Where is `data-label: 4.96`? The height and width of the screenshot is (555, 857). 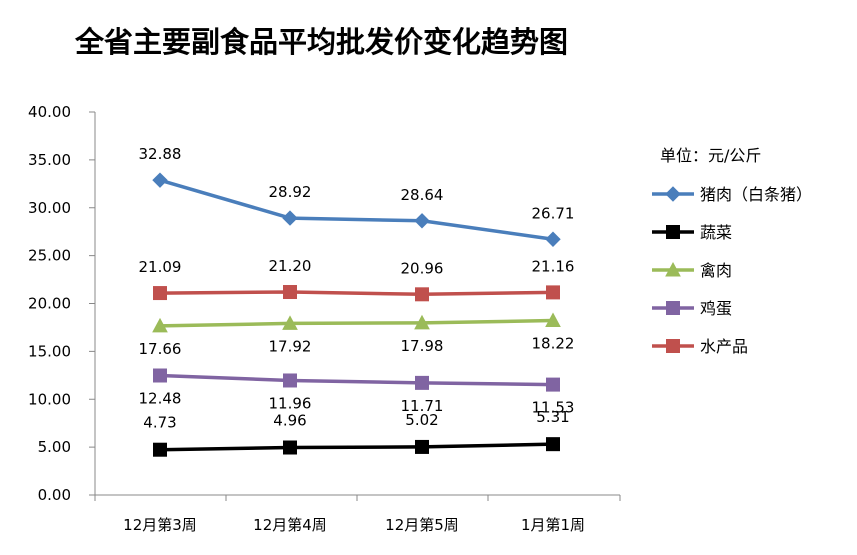
data-label: 4.96 is located at coordinates (289, 421).